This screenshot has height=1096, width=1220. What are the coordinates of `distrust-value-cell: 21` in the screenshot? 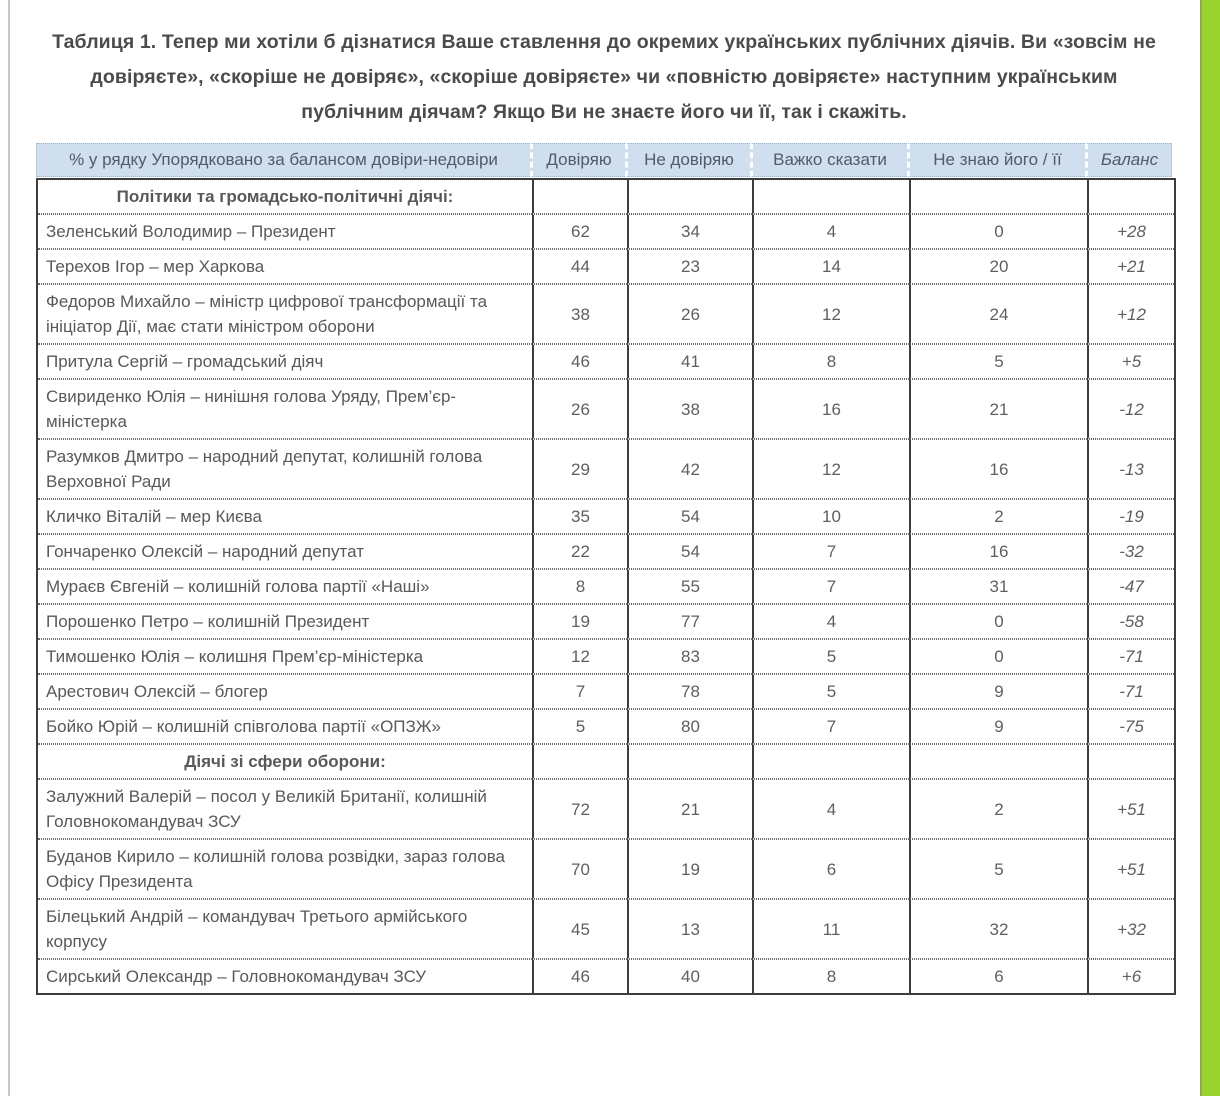 It's located at (689, 809).